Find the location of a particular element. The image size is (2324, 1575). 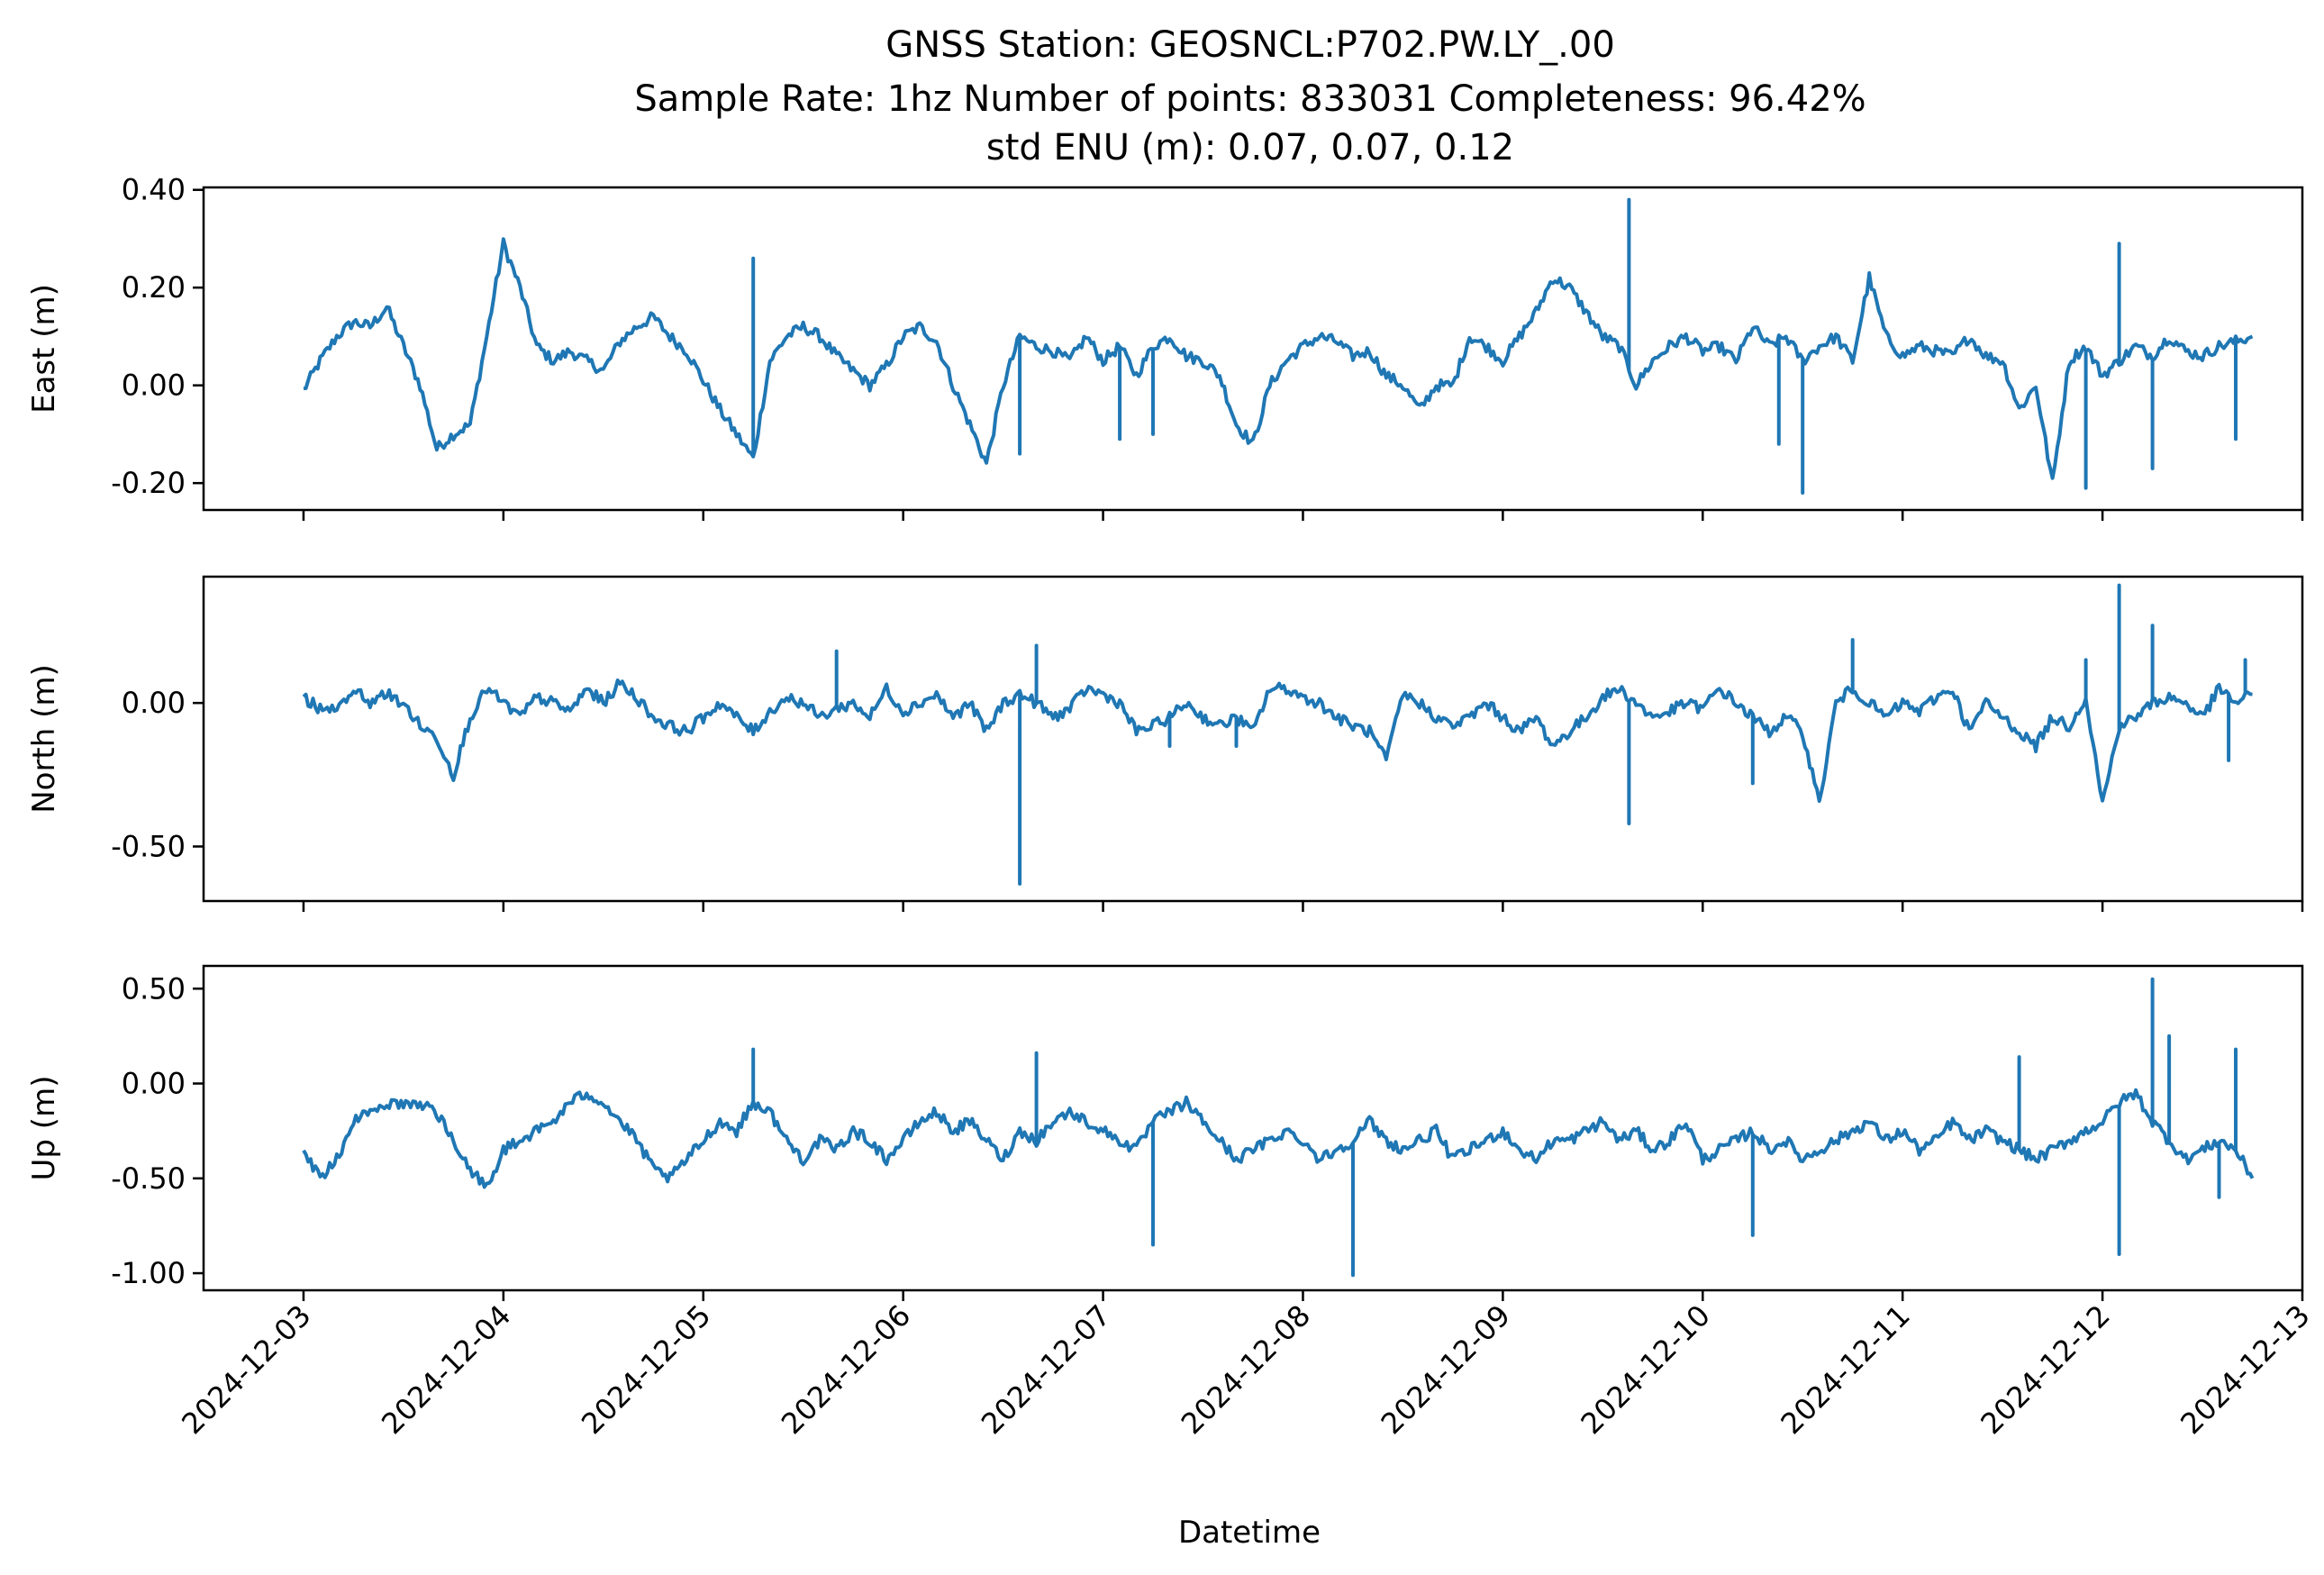

y-tick-label: 0.50 is located at coordinates (154, 988).